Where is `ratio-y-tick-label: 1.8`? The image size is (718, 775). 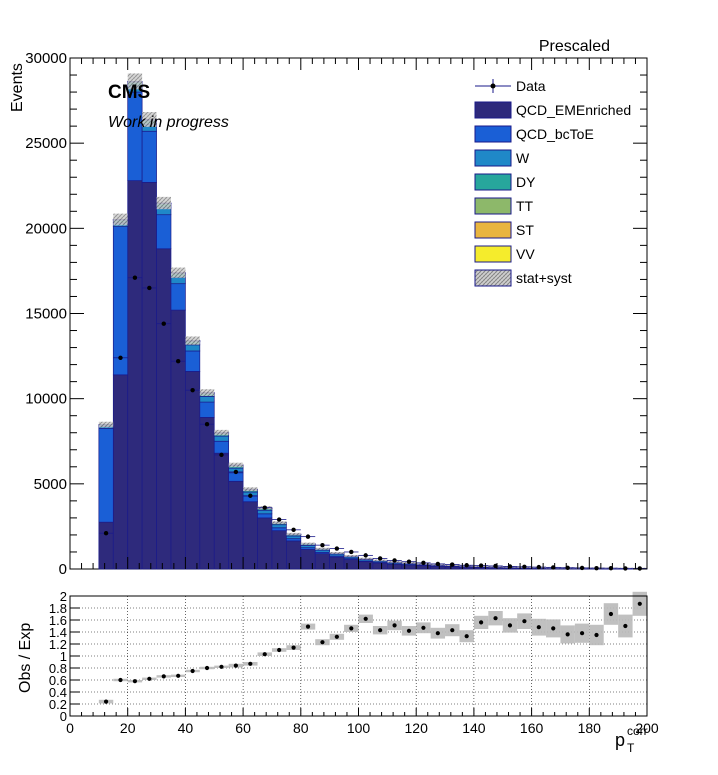 ratio-y-tick-label: 1.8 is located at coordinates (58, 608).